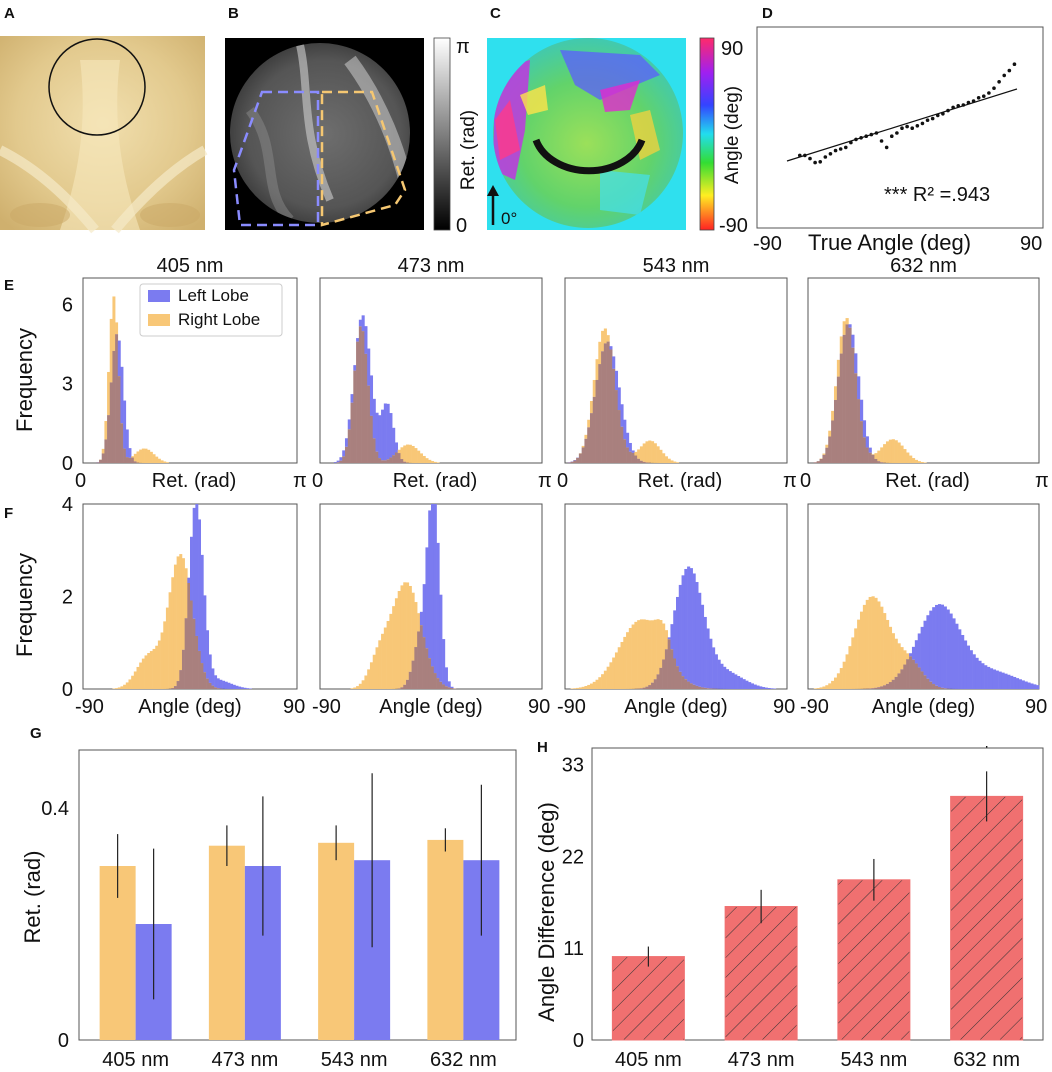  Describe the element at coordinates (9, 285) in the screenshot. I see `panel-label-e: E` at that location.